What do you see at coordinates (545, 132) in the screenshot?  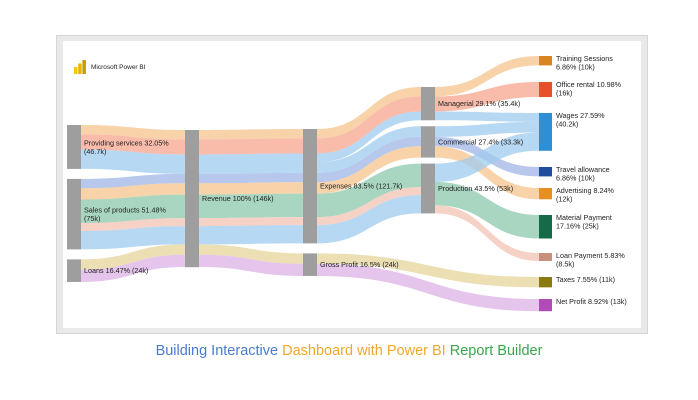 I see `node-wages` at bounding box center [545, 132].